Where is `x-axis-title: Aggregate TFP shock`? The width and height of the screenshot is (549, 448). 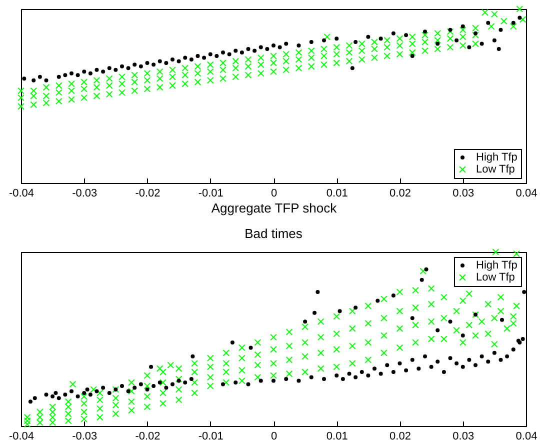 x-axis-title: Aggregate TFP shock is located at coordinates (274, 208).